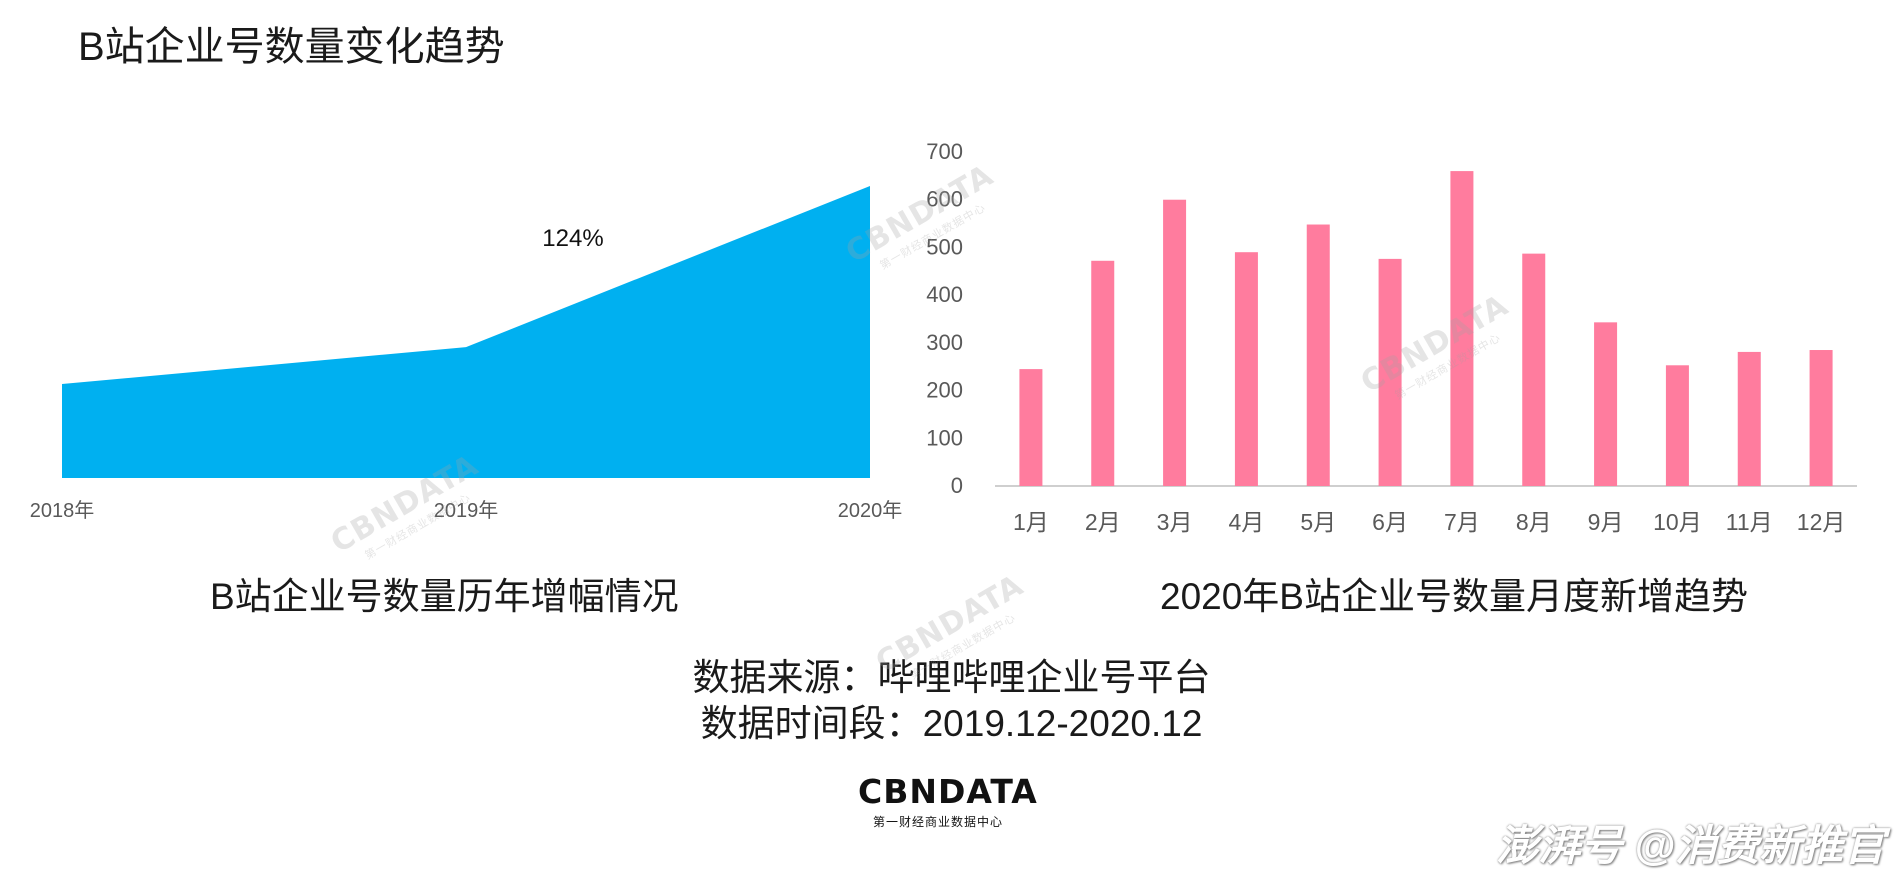 The height and width of the screenshot is (873, 1903). I want to click on growth-annotation: 124%, so click(572, 238).